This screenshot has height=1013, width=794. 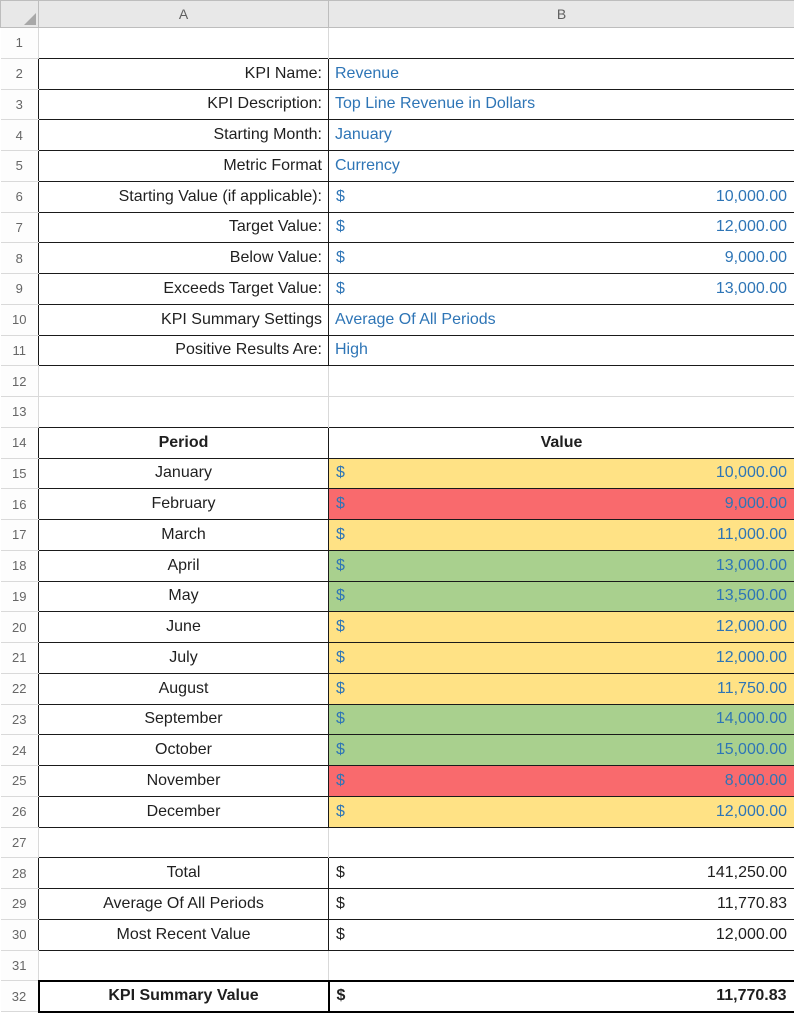 What do you see at coordinates (561, 14) in the screenshot?
I see `column-header-b: B` at bounding box center [561, 14].